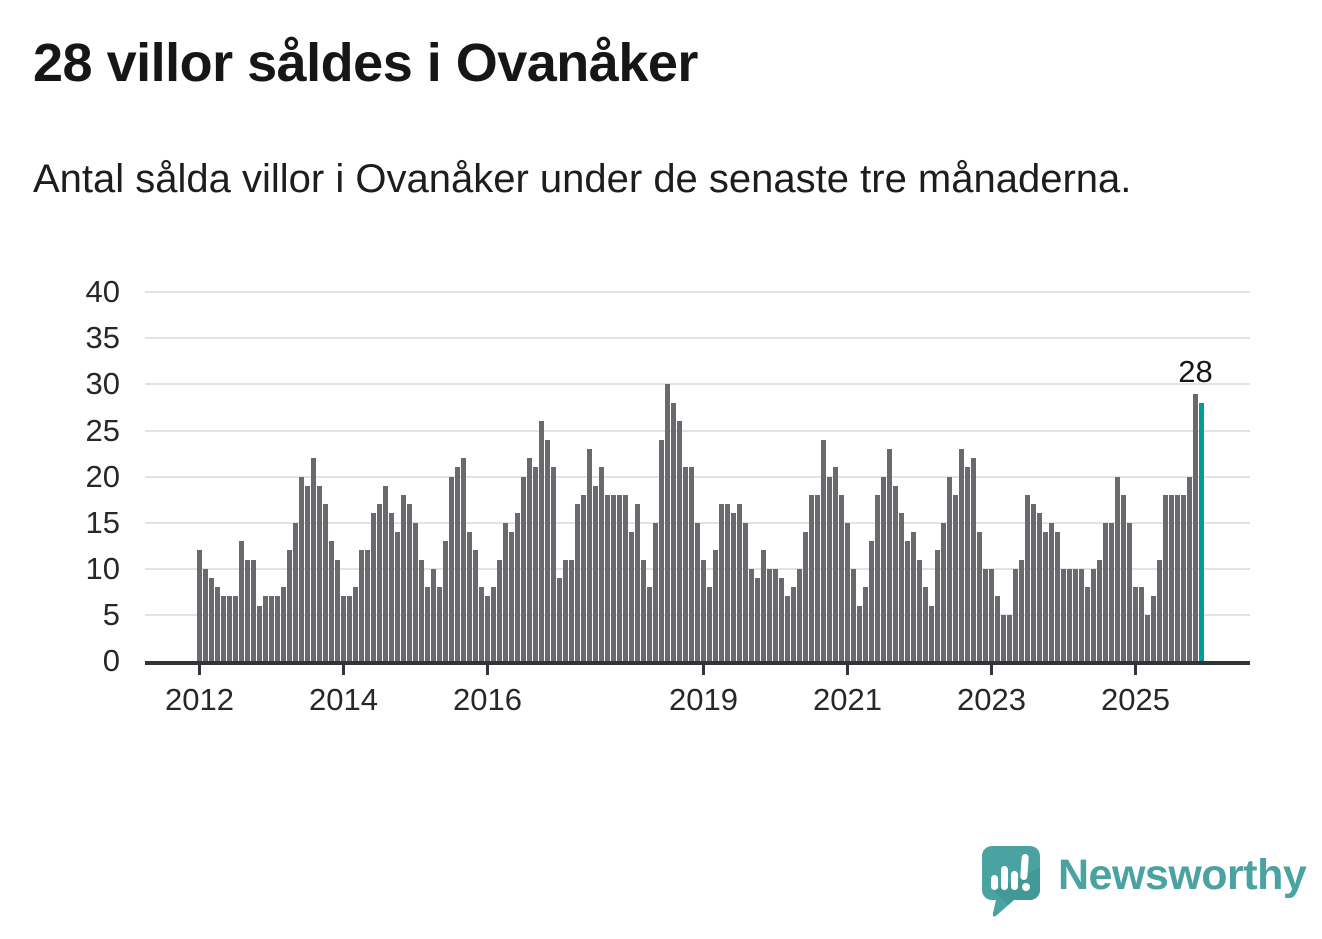 The height and width of the screenshot is (939, 1322). What do you see at coordinates (102, 522) in the screenshot?
I see `y-tick-label: 15` at bounding box center [102, 522].